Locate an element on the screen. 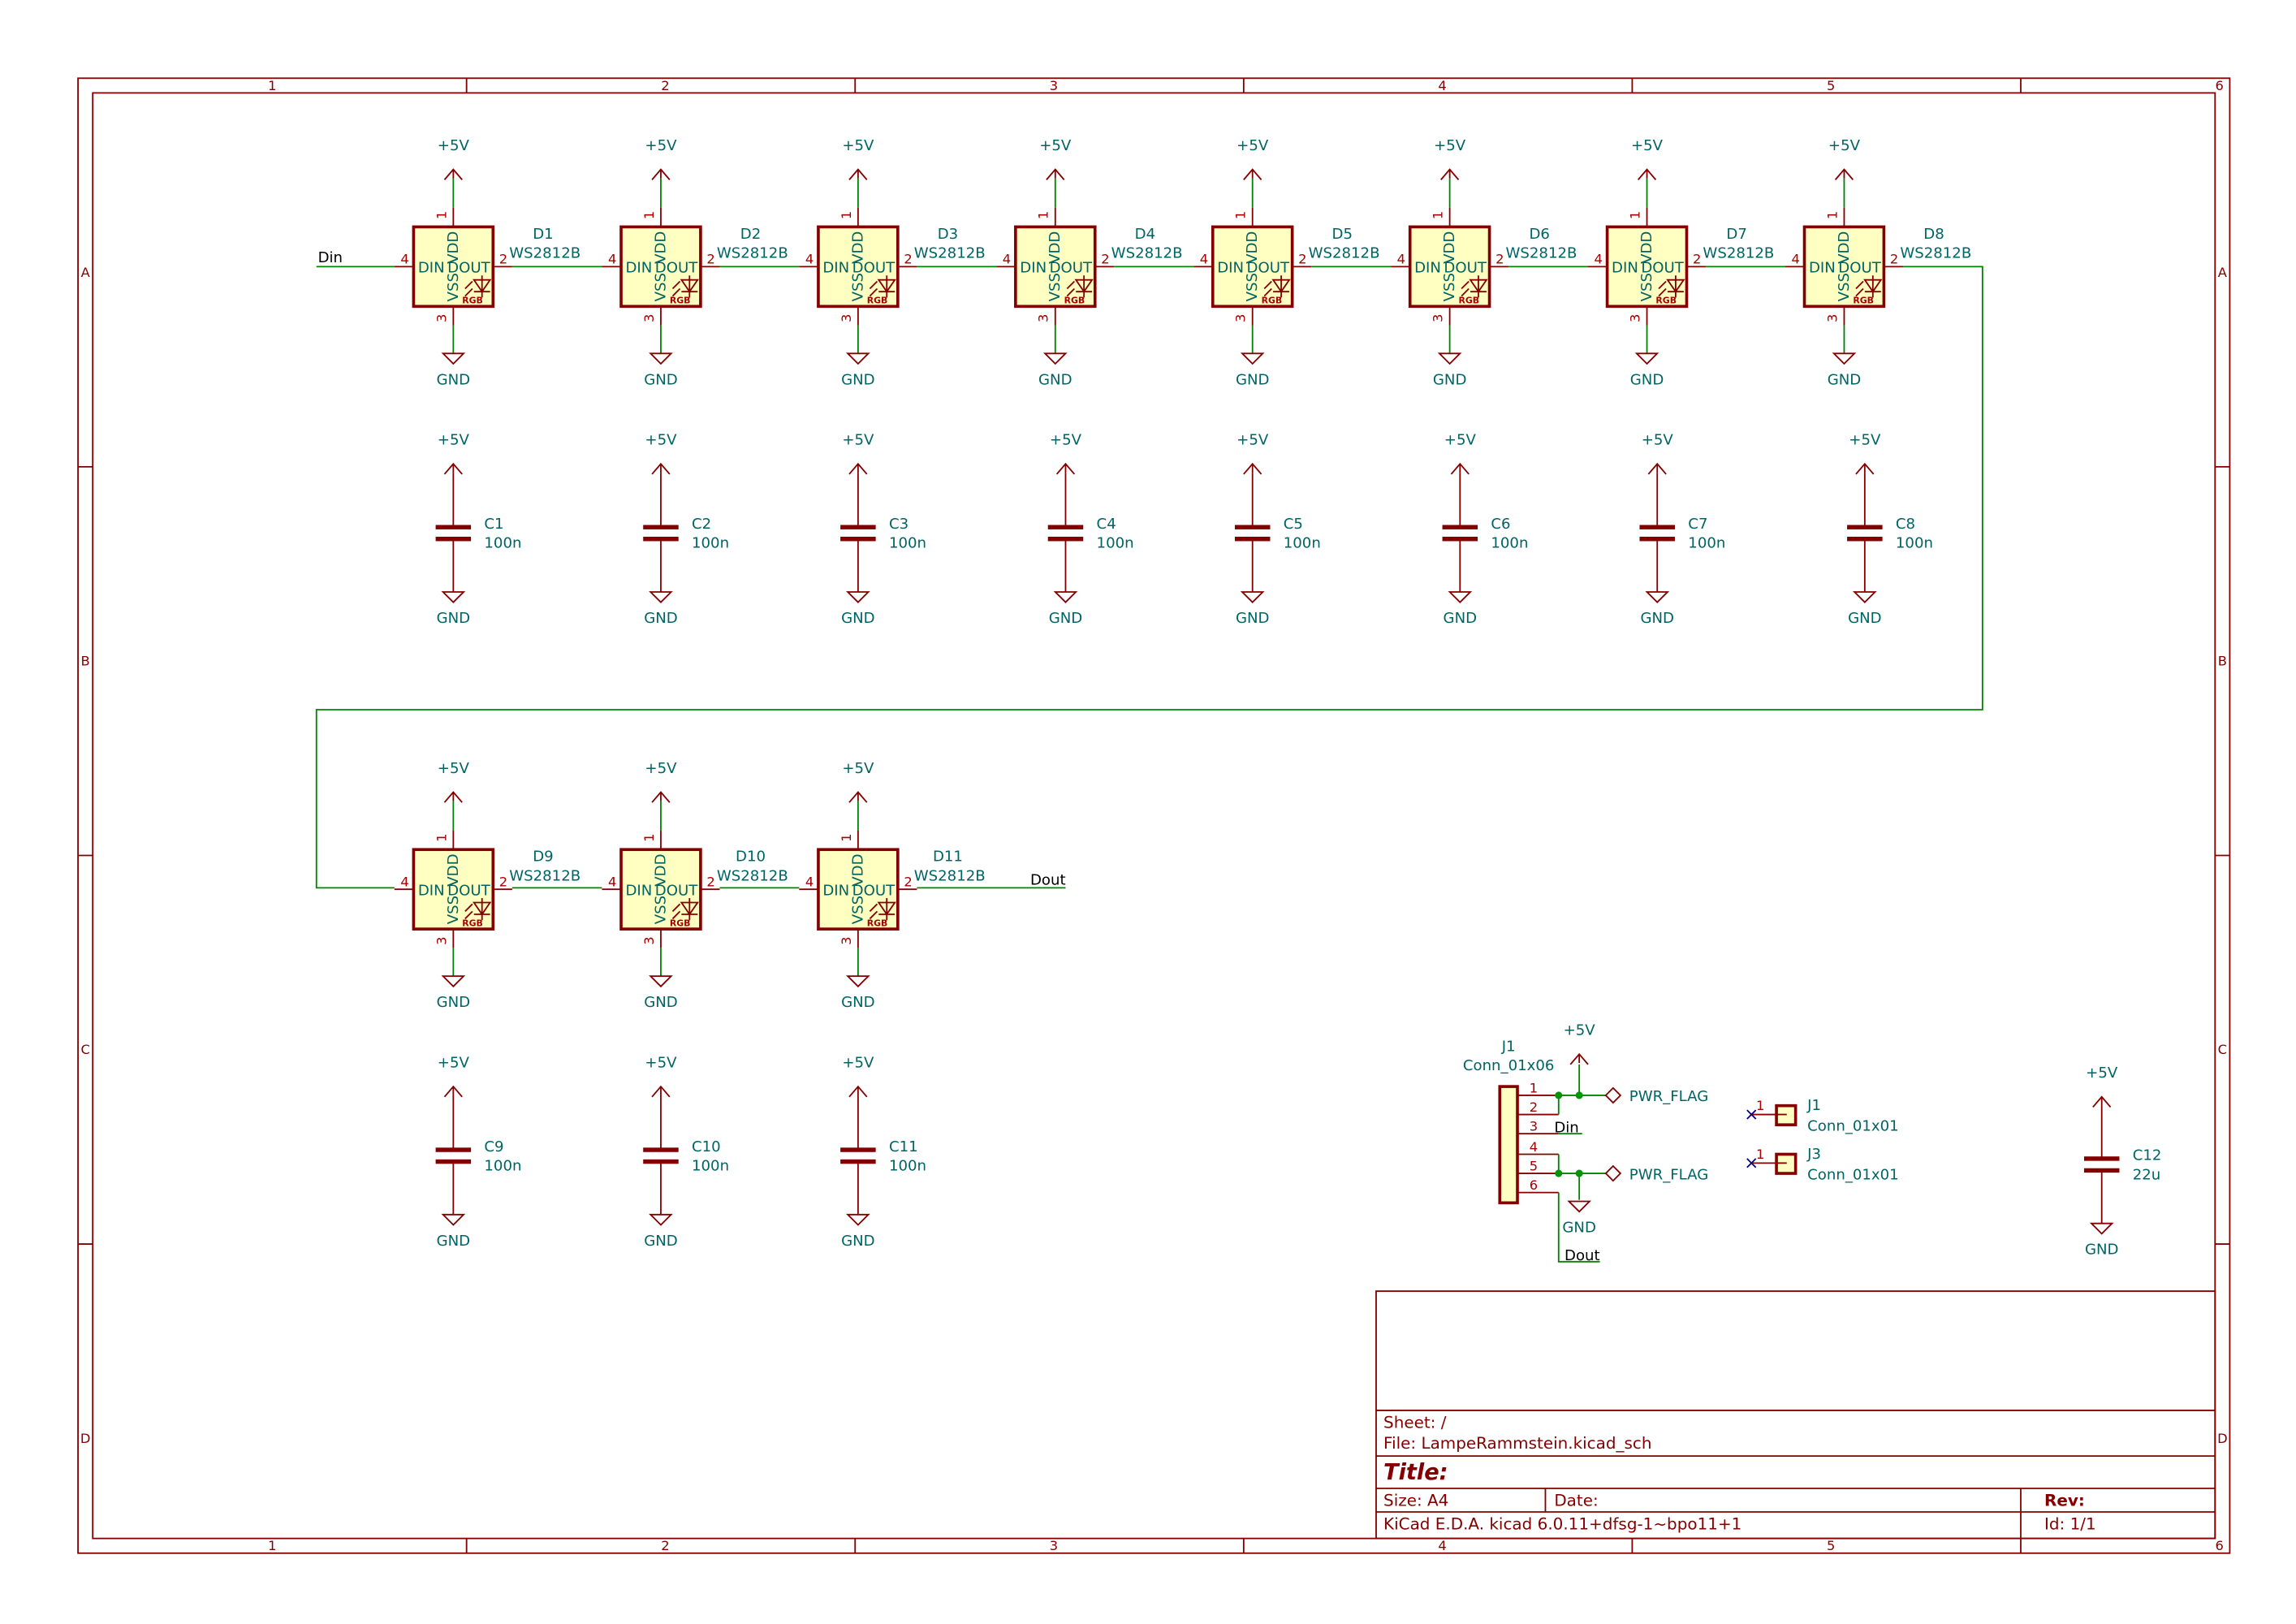 The image size is (2296, 1624). cap-ref: C9 is located at coordinates (494, 1146).